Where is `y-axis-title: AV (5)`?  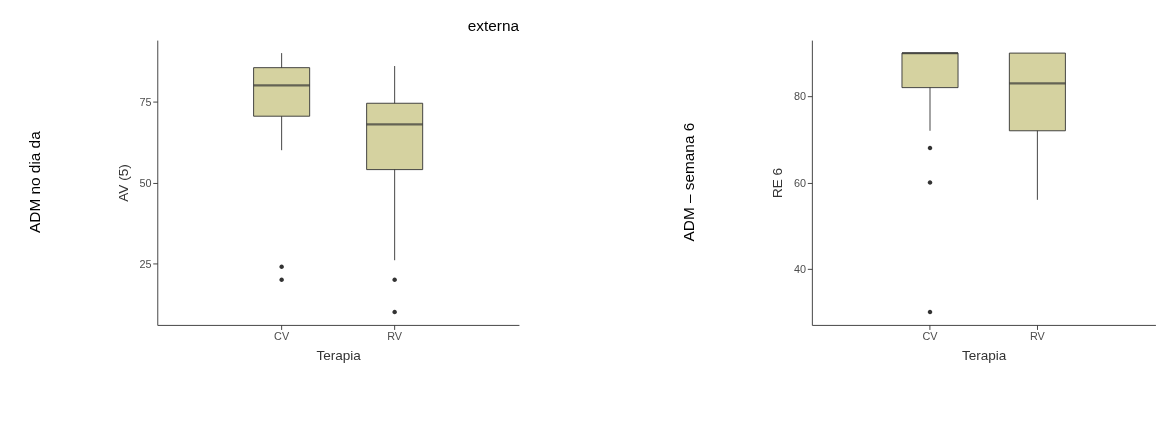
y-axis-title: AV (5) is located at coordinates (123, 183).